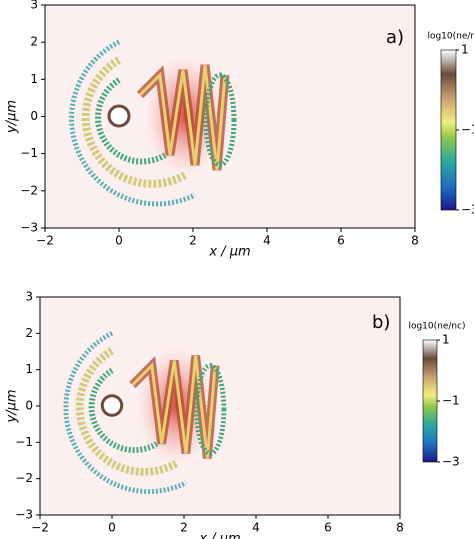  I want to click on panel-label: a), so click(395, 37).